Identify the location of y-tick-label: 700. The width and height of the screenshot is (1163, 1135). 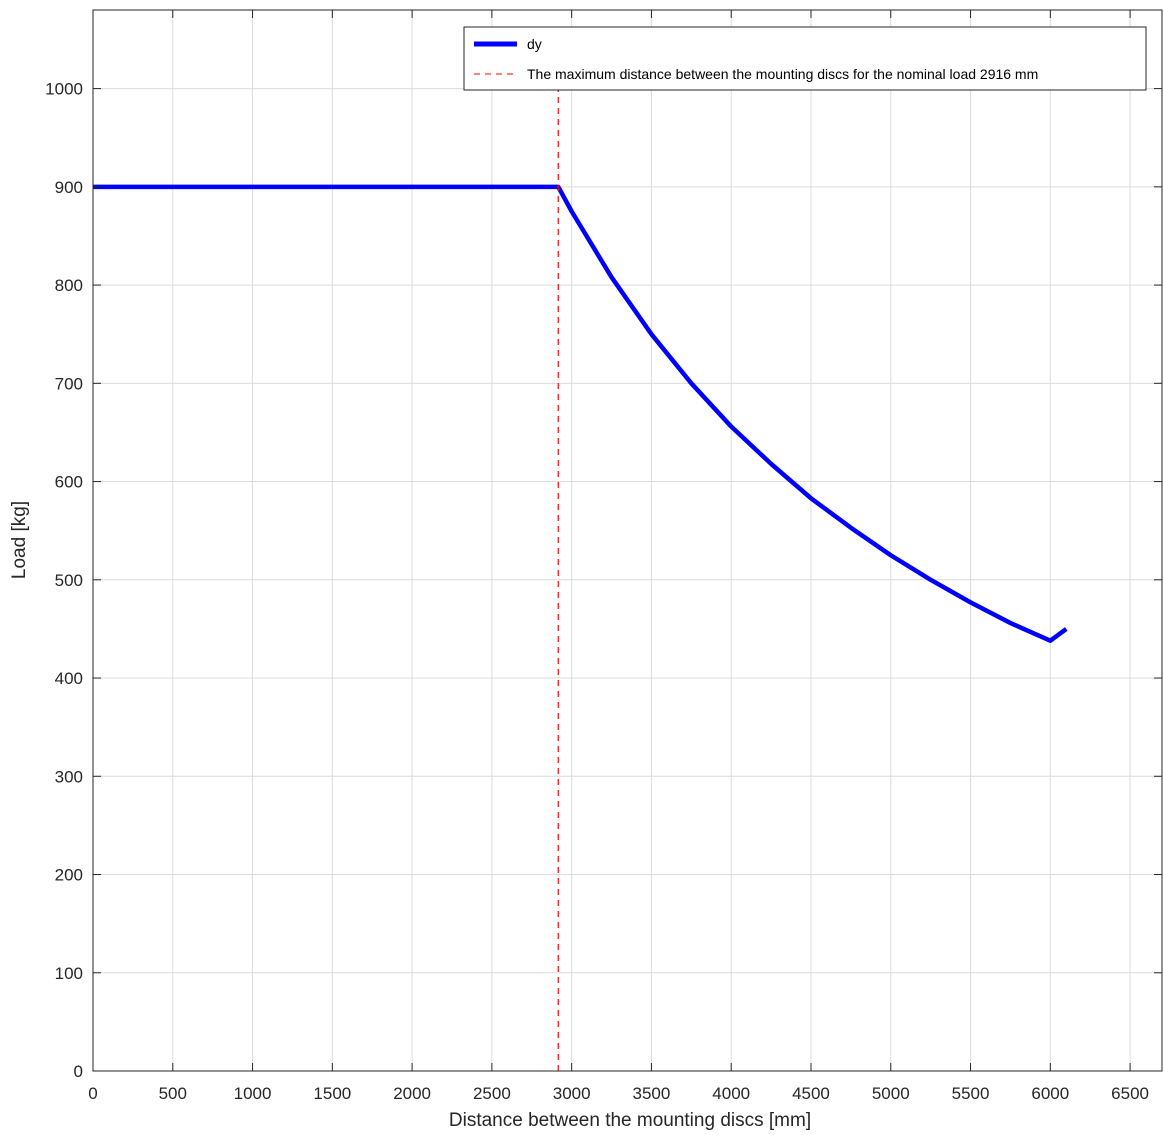
(69, 383).